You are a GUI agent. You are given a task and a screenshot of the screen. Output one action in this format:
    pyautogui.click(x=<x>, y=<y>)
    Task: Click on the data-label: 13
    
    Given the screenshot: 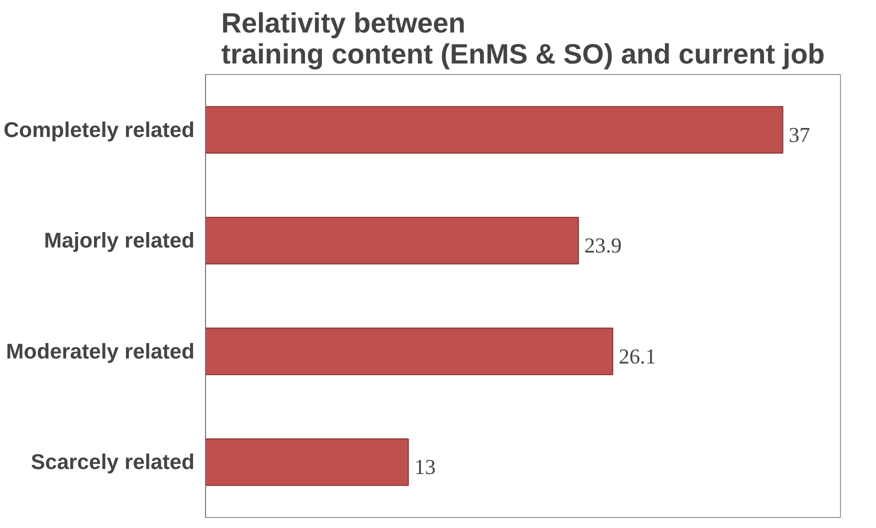 What is the action you would take?
    pyautogui.click(x=425, y=467)
    